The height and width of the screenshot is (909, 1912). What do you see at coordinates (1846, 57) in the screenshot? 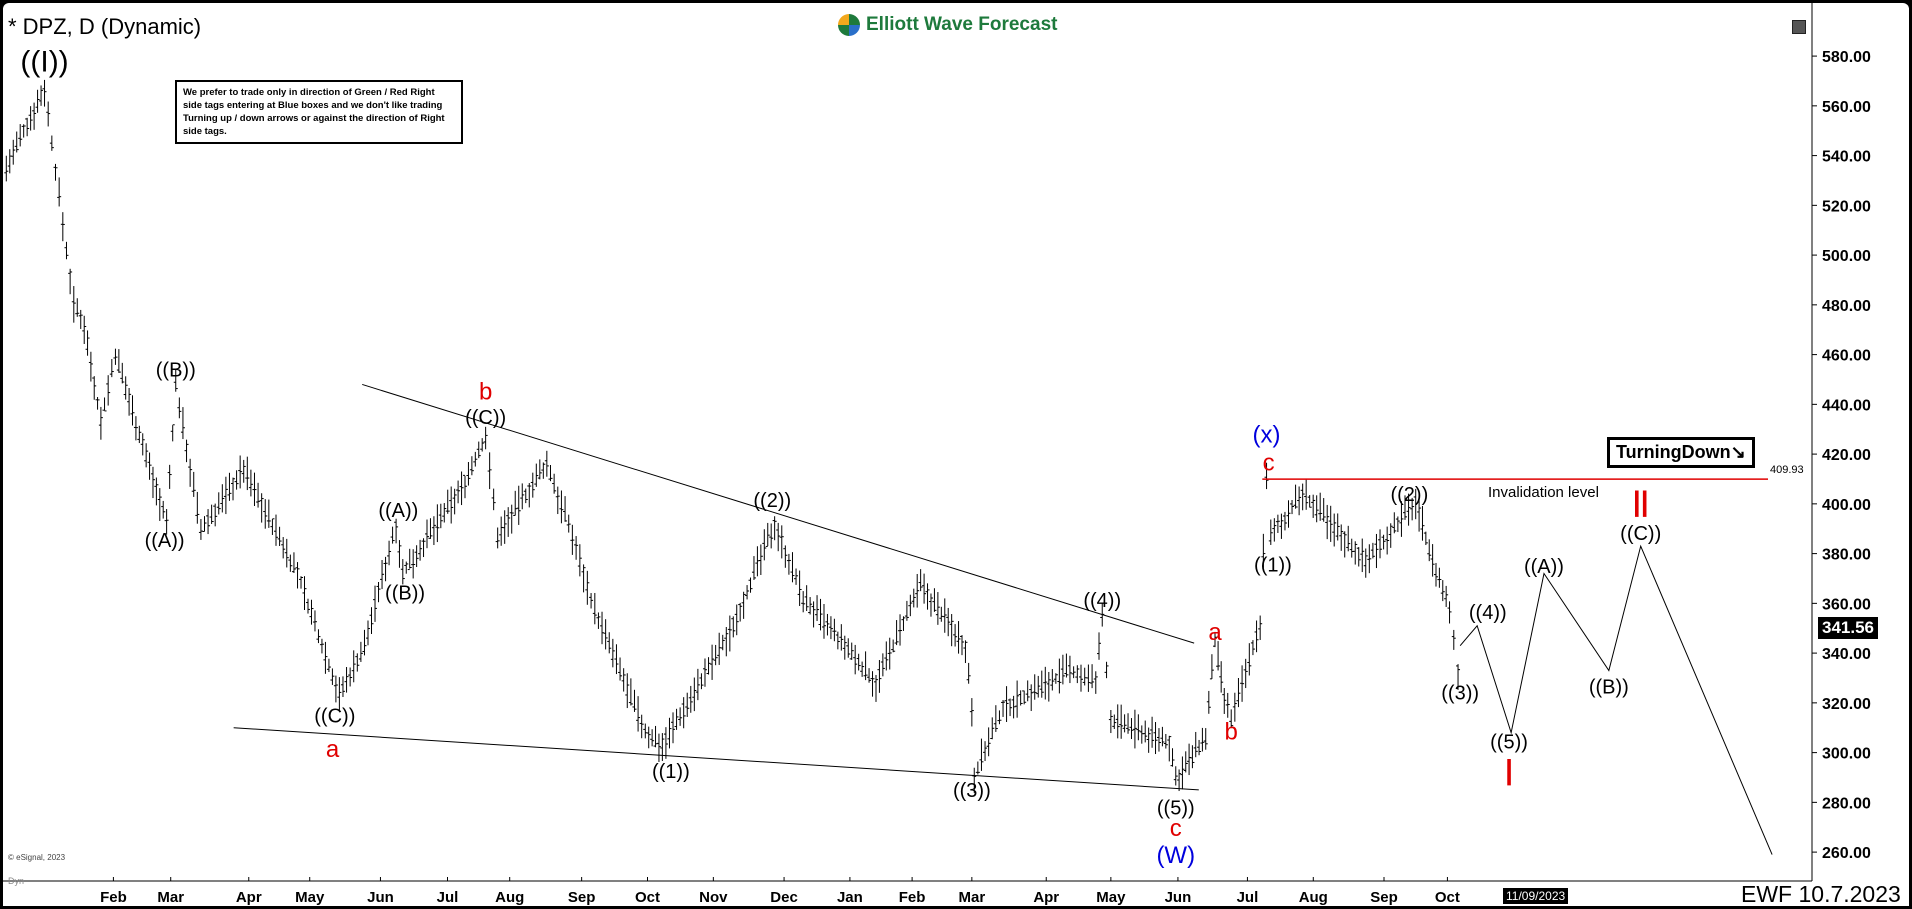
I see `y-tick-label: 580.00` at bounding box center [1846, 57].